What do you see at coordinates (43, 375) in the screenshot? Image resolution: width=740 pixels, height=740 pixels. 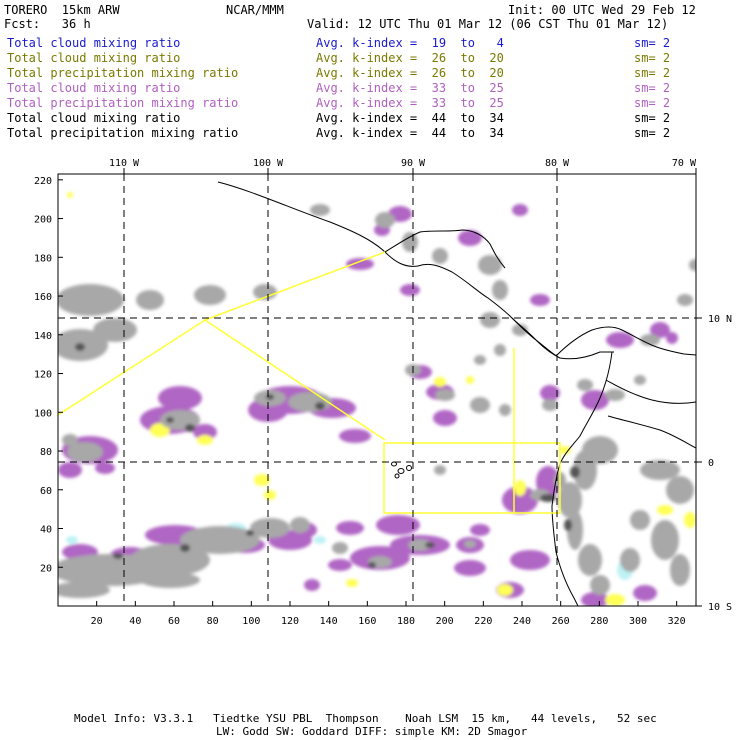 I see `y-tick-label: 120` at bounding box center [43, 375].